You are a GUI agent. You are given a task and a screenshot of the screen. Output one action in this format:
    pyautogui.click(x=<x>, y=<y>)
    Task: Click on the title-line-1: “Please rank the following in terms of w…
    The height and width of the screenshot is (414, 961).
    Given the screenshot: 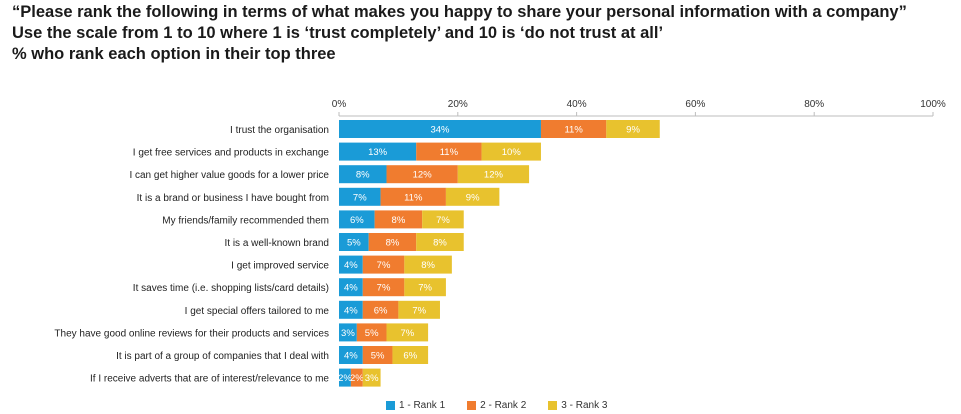 What is the action you would take?
    pyautogui.click(x=459, y=12)
    